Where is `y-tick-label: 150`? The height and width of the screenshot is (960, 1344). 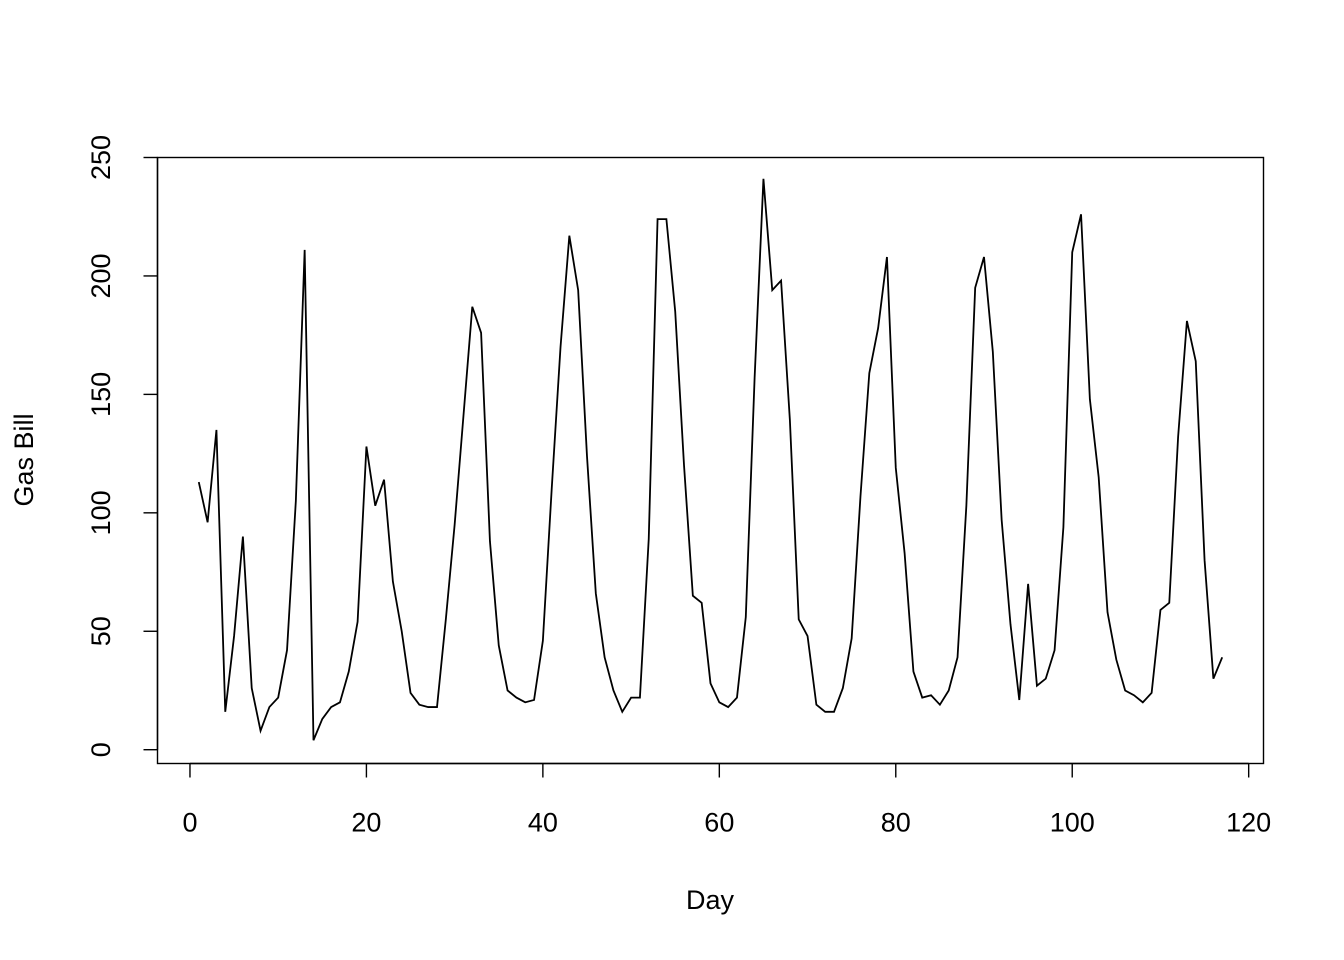
y-tick-label: 150 is located at coordinates (101, 394).